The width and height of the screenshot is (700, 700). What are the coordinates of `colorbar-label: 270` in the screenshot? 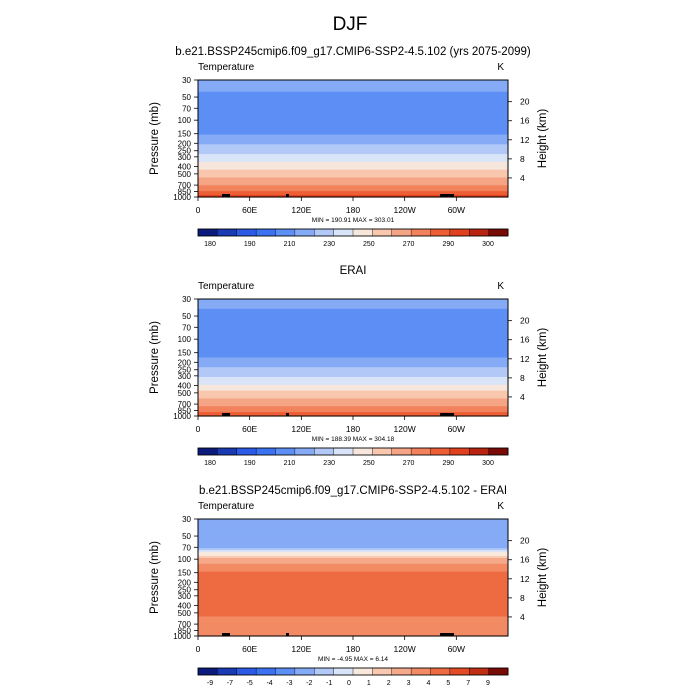 It's located at (409, 463).